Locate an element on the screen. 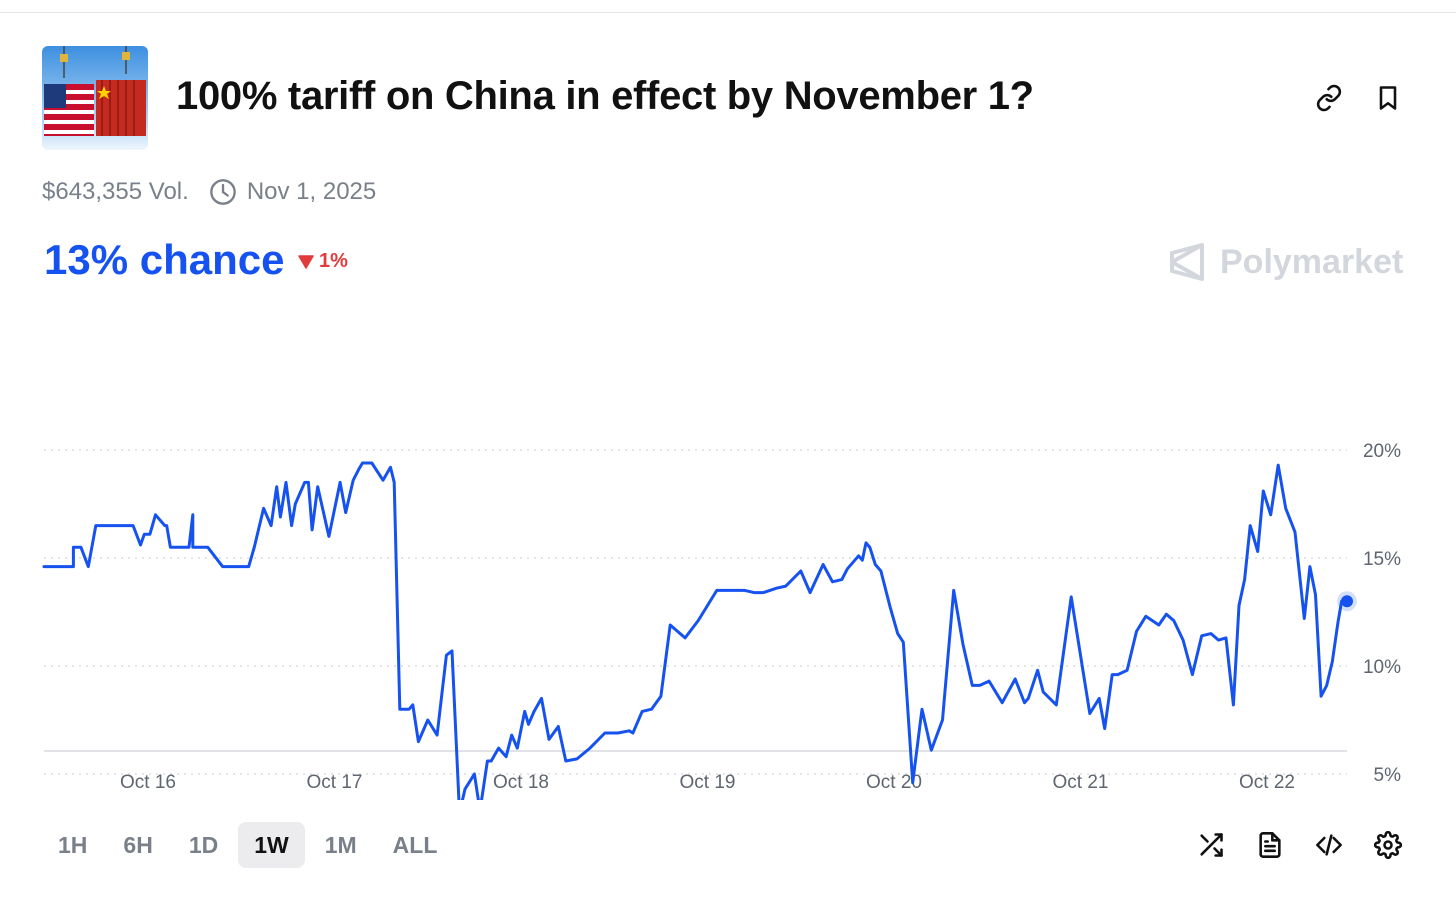 This screenshot has height=901, width=1456. embed-button is located at coordinates (1329, 845).